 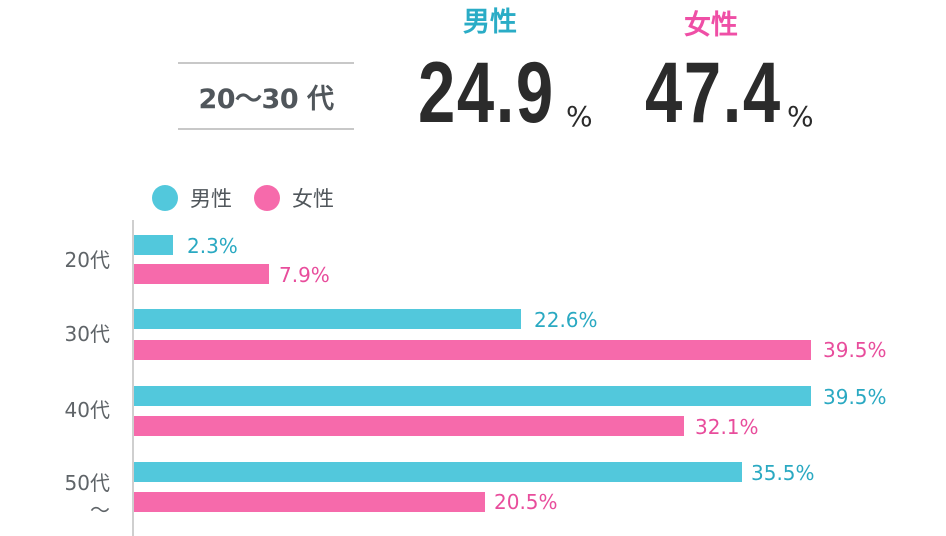 What do you see at coordinates (201, 274) in the screenshot?
I see `bar-female-20s` at bounding box center [201, 274].